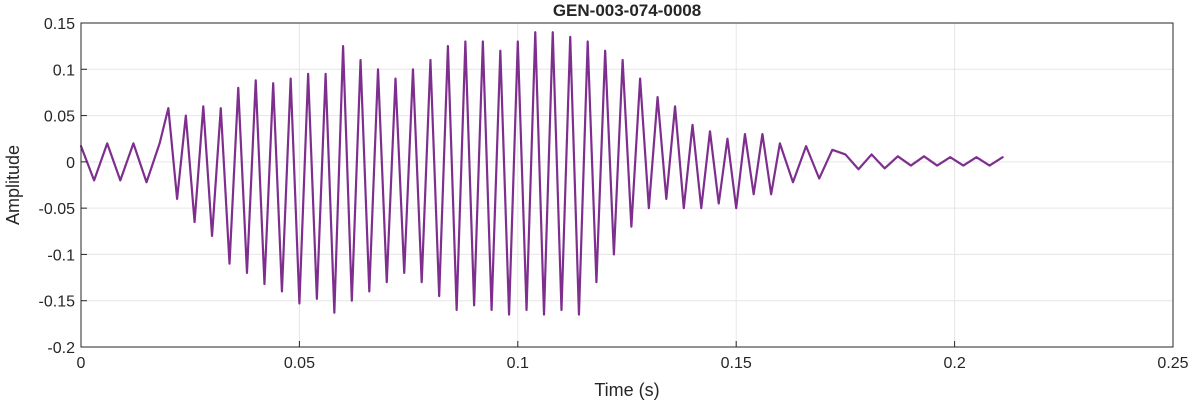 Image resolution: width=1193 pixels, height=404 pixels. Describe the element at coordinates (59, 24) in the screenshot. I see `y-tick-label: 0.15` at that location.